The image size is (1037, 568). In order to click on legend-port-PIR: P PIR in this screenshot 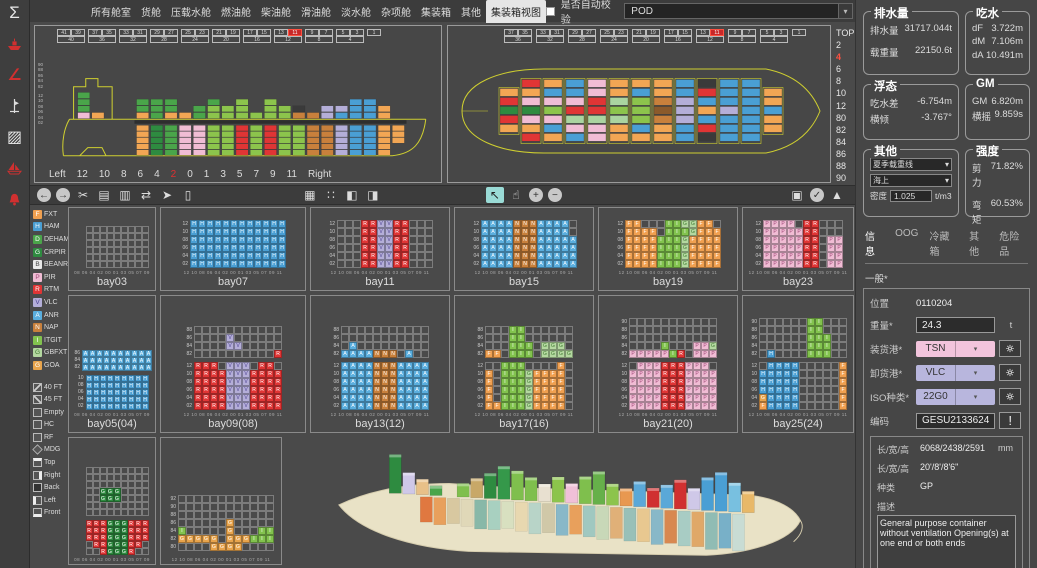, I will do `click(49, 277)`.